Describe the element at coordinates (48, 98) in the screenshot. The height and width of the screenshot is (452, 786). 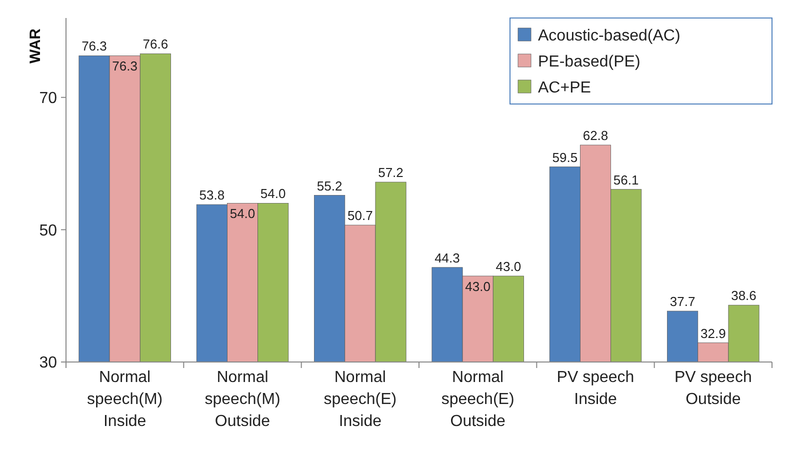
I see `y-tick-label: 70` at that location.